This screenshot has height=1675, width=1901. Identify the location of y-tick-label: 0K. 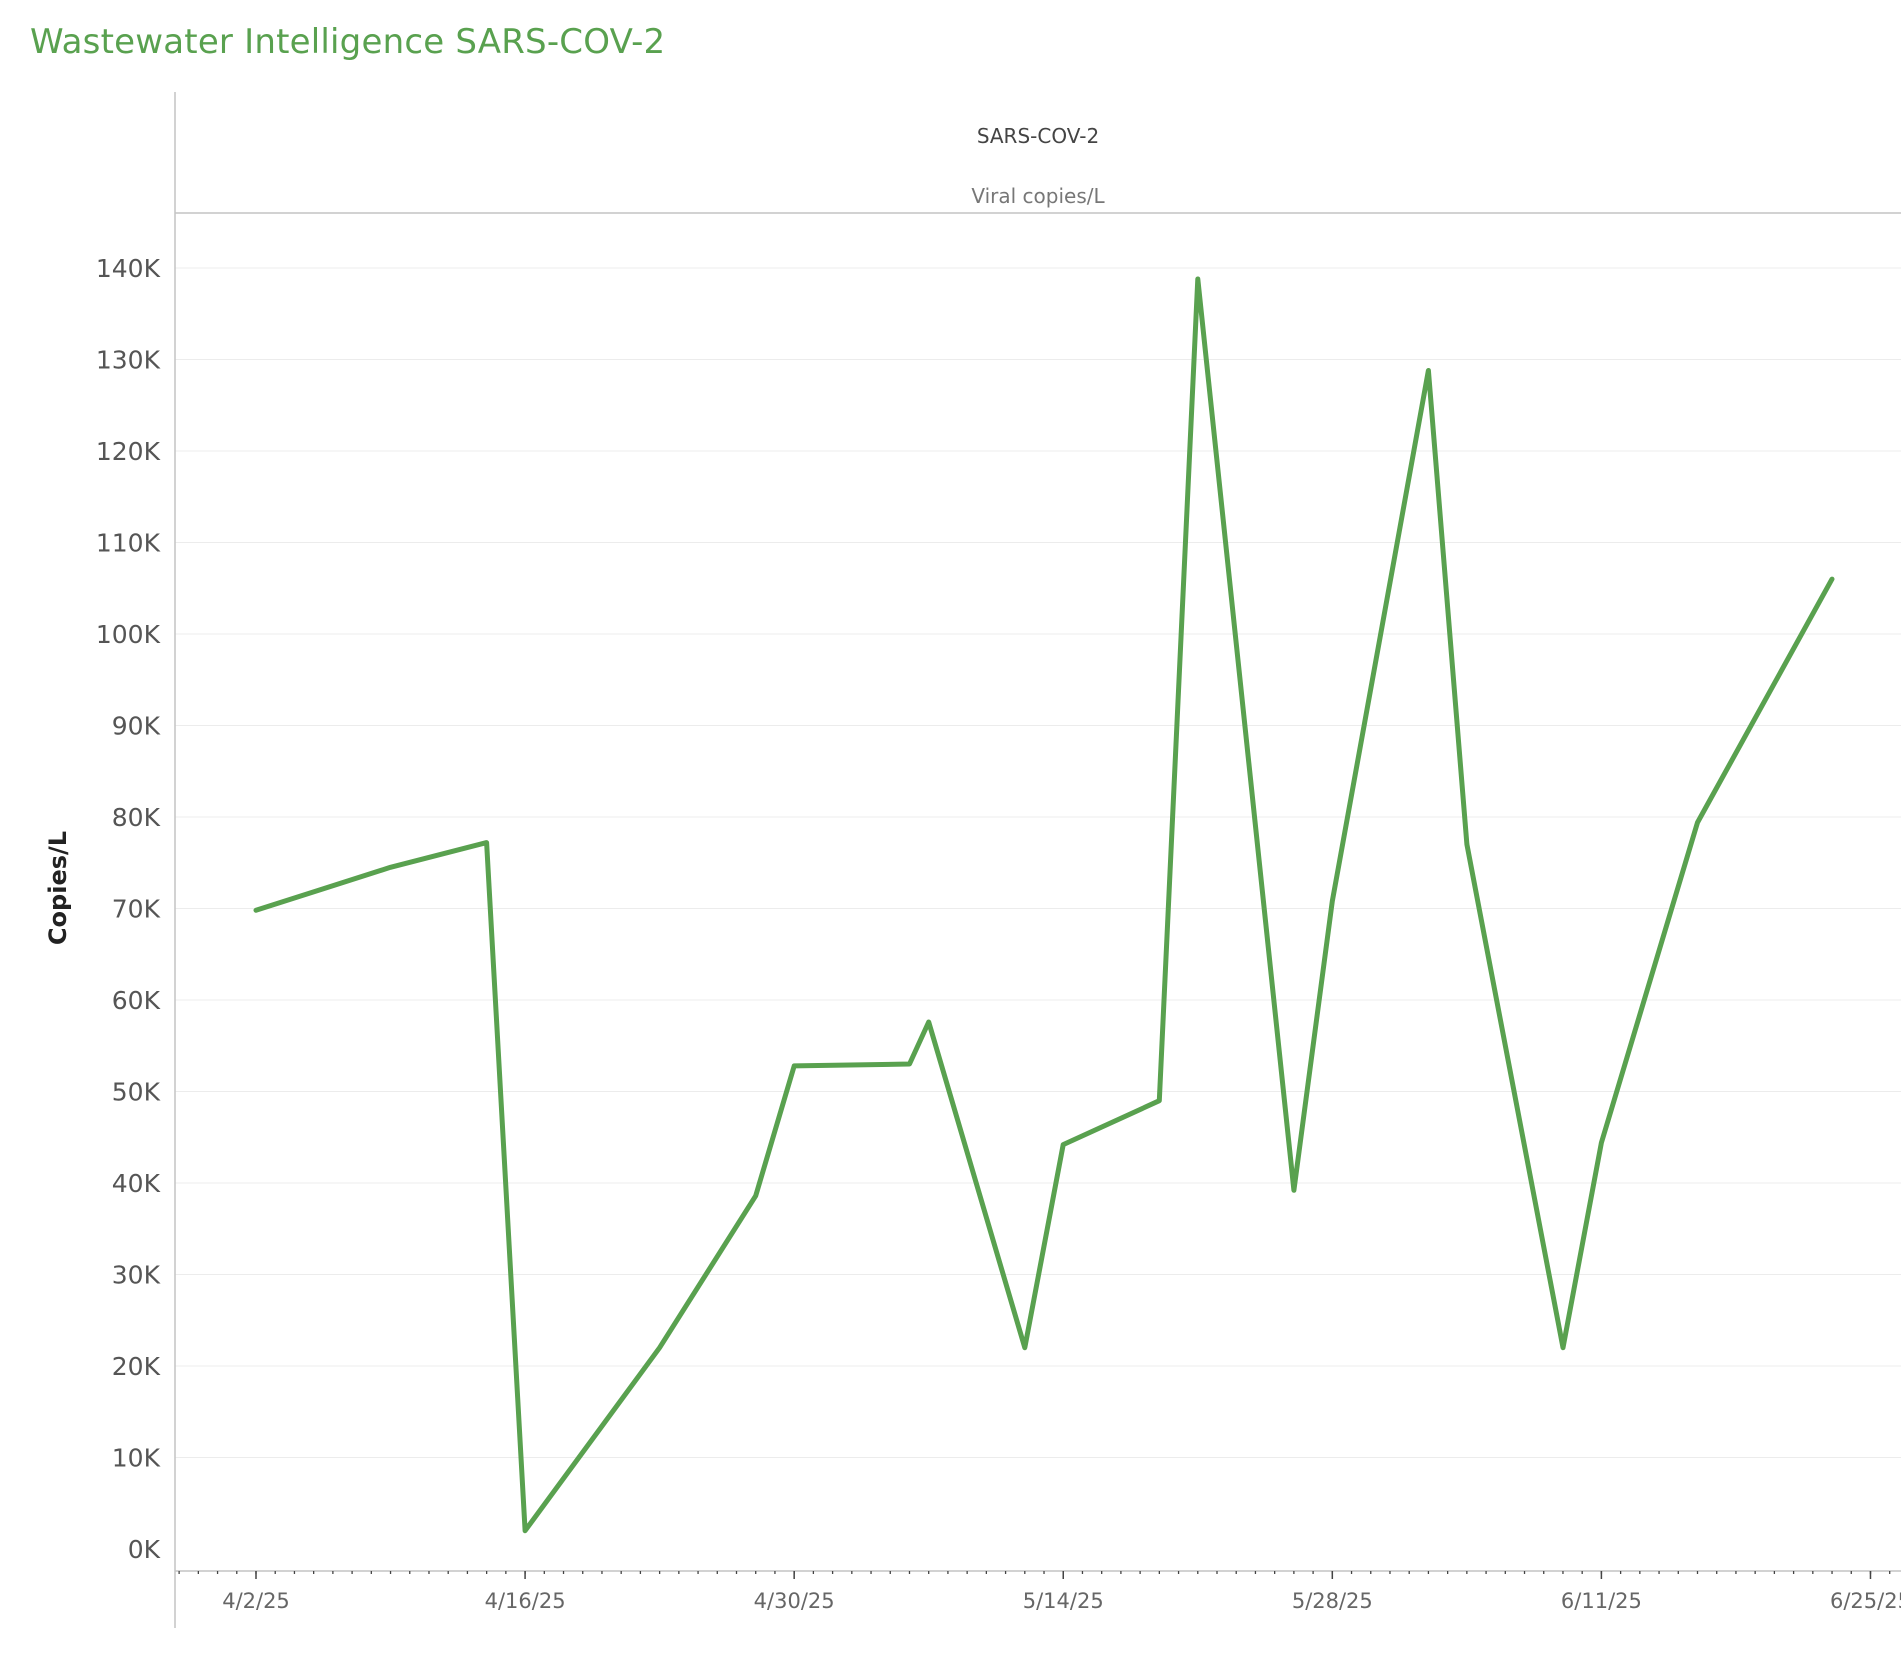
(144, 1549).